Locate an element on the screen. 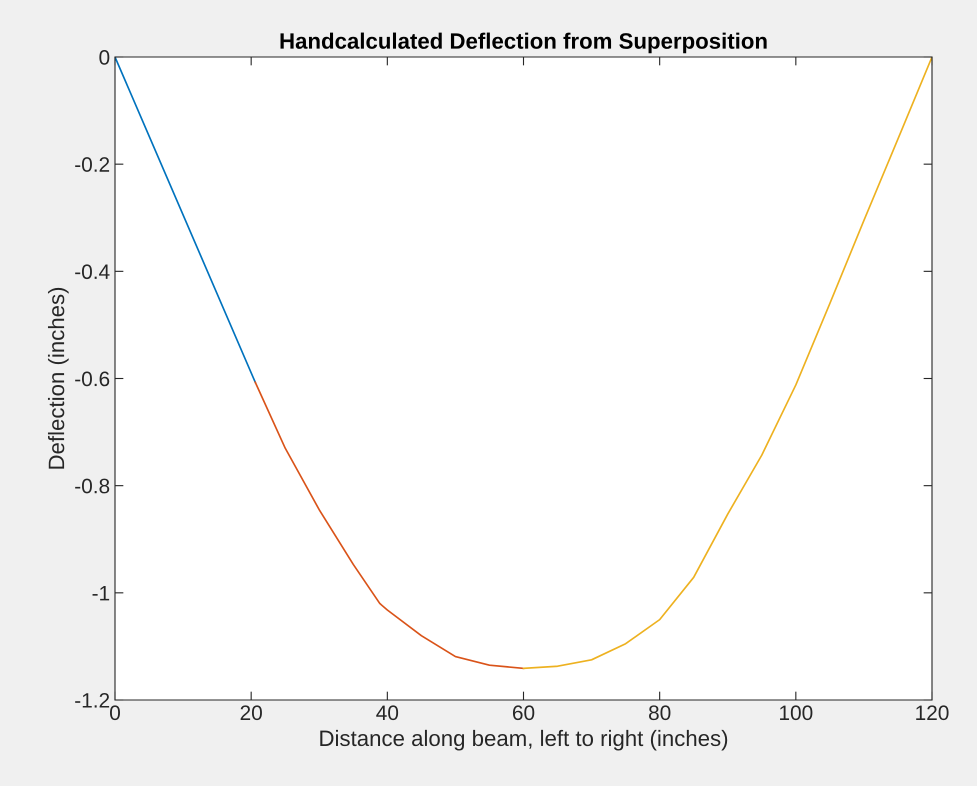 This screenshot has height=786, width=977. y-tick-label: -0.6 is located at coordinates (92, 379).